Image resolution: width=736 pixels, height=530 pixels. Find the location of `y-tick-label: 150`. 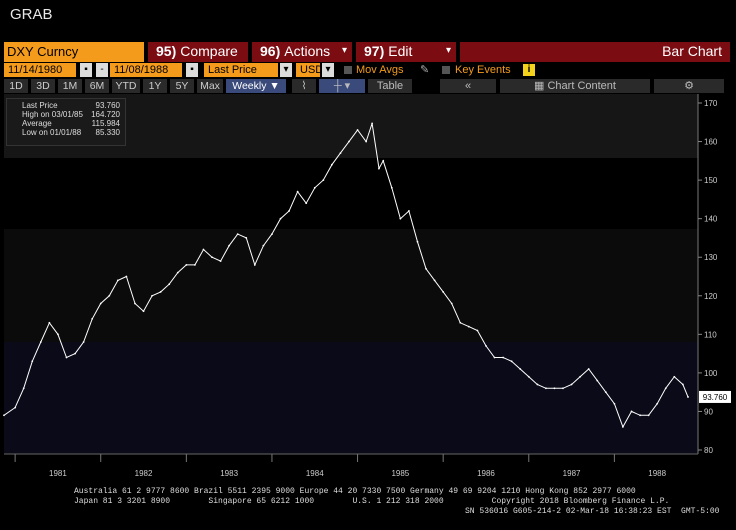

y-tick-label: 150 is located at coordinates (711, 180).